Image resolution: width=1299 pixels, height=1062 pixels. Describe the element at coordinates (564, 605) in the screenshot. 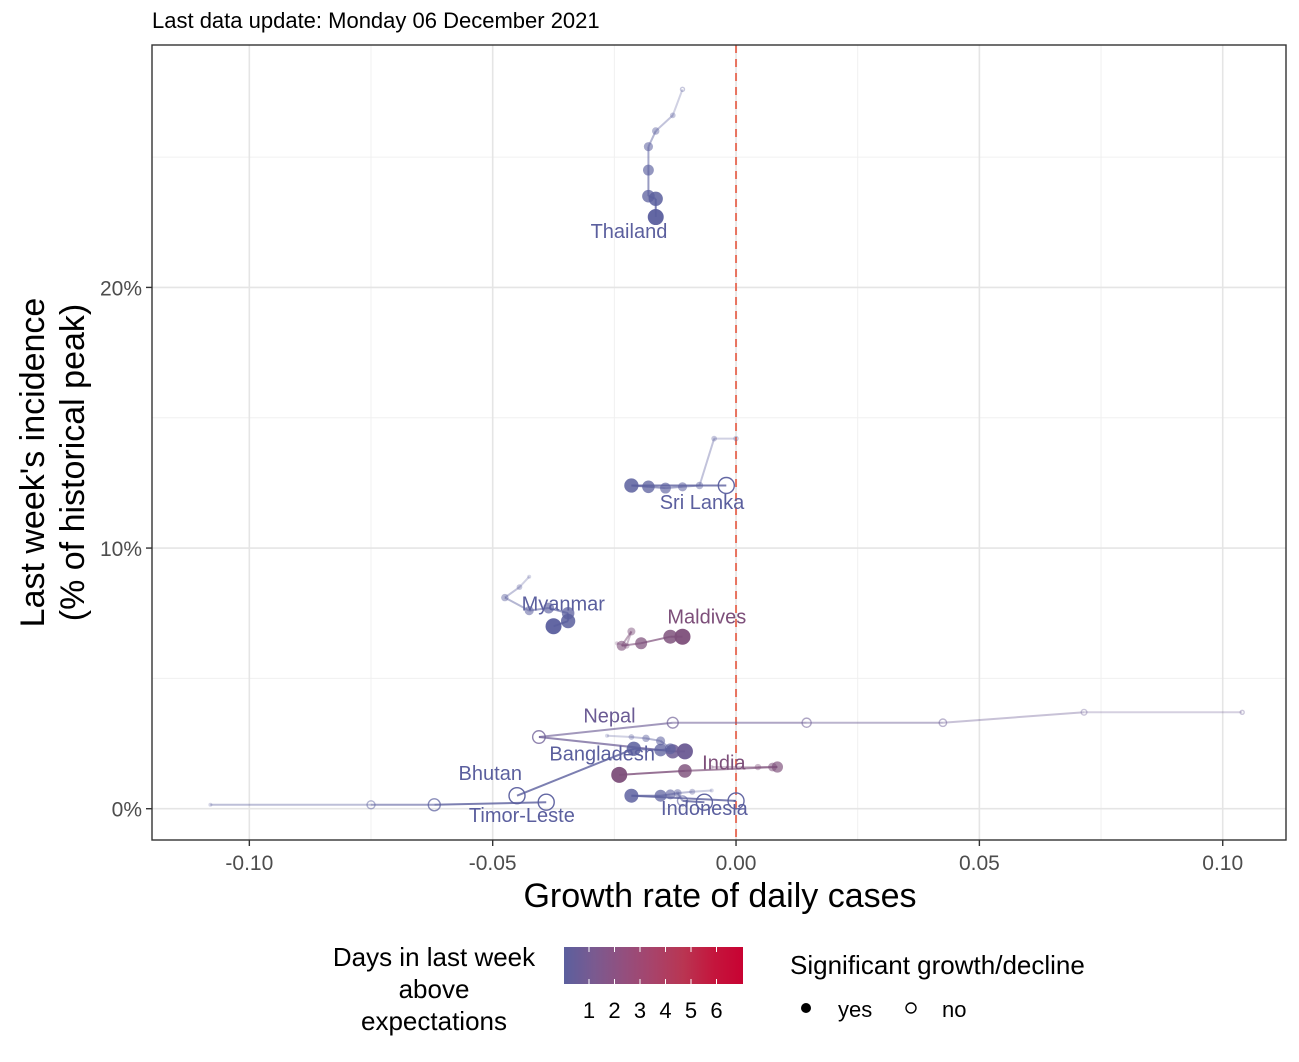

I see `country-label: Myanmar` at that location.